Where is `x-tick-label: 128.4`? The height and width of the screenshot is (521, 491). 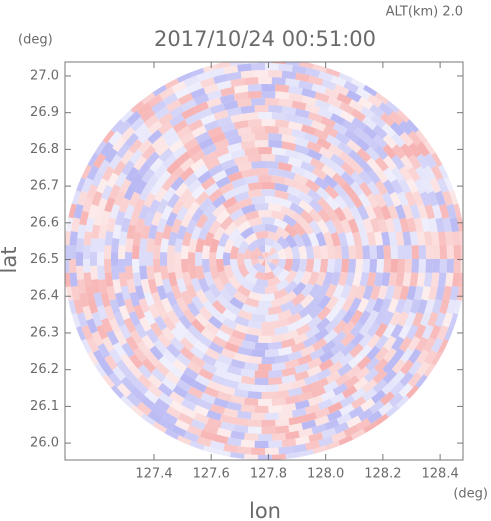
x-tick-label: 128.4 is located at coordinates (440, 474).